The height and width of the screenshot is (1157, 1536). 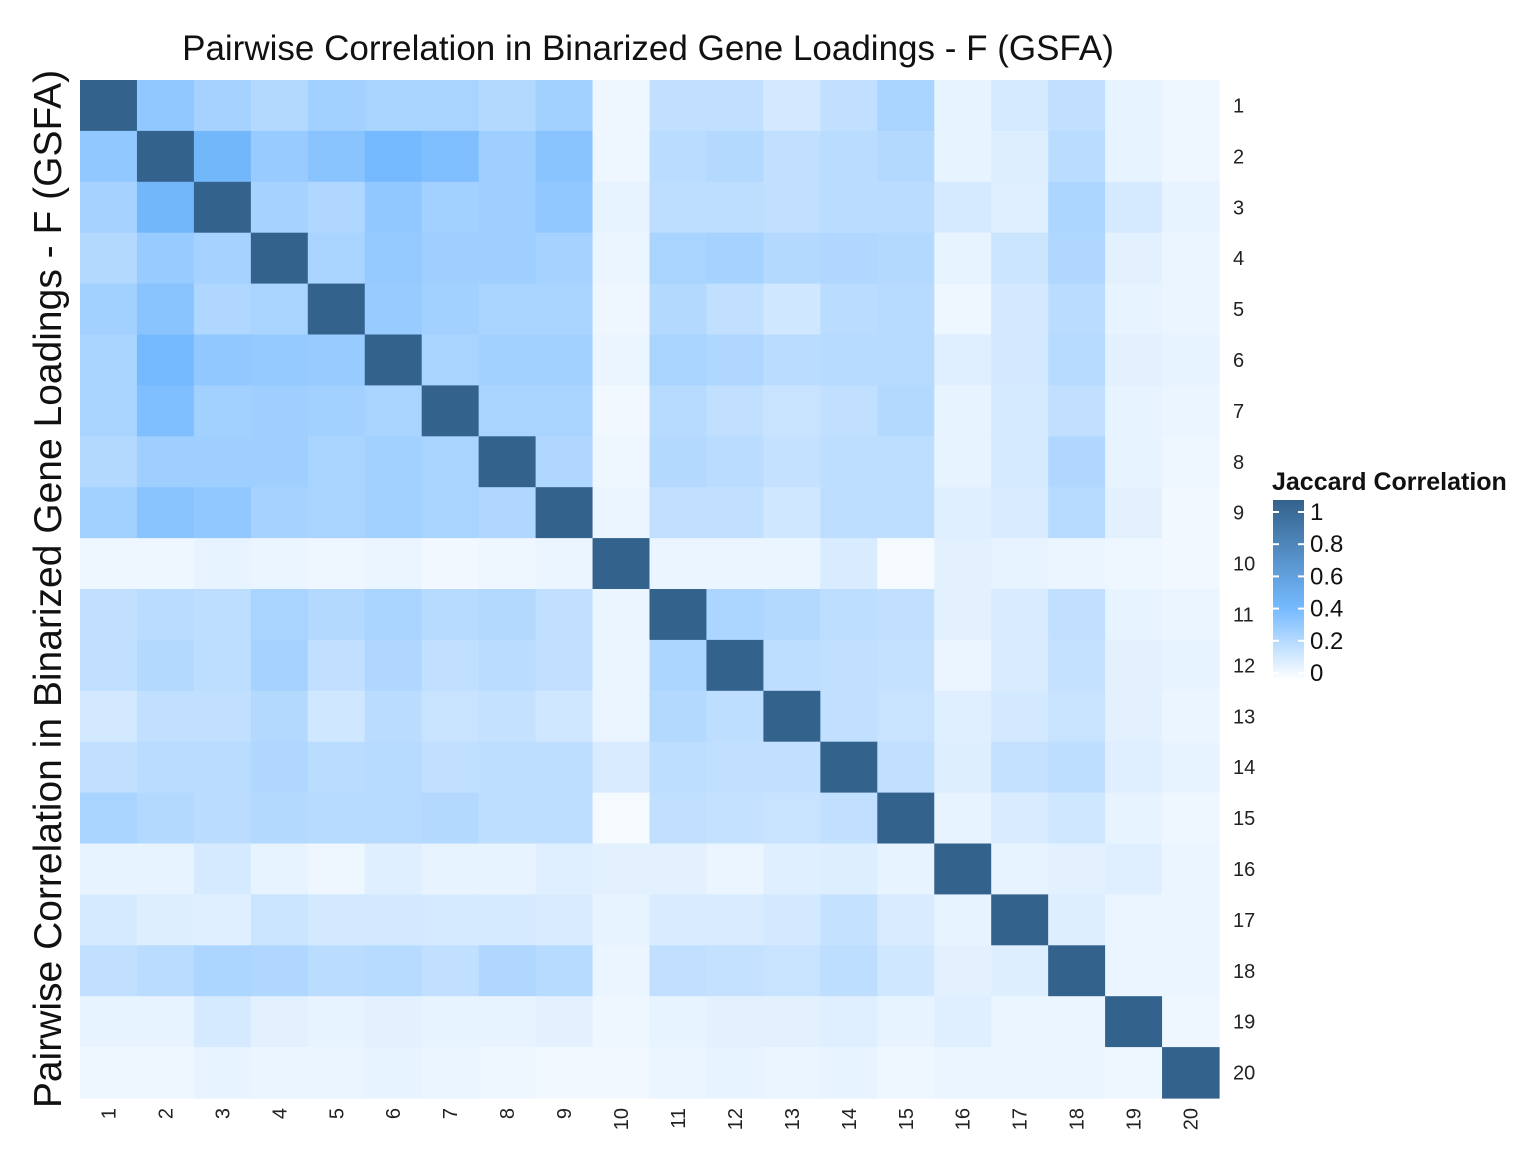 I want to click on heatmap-cell-r12-c17, so click(x=1020, y=665).